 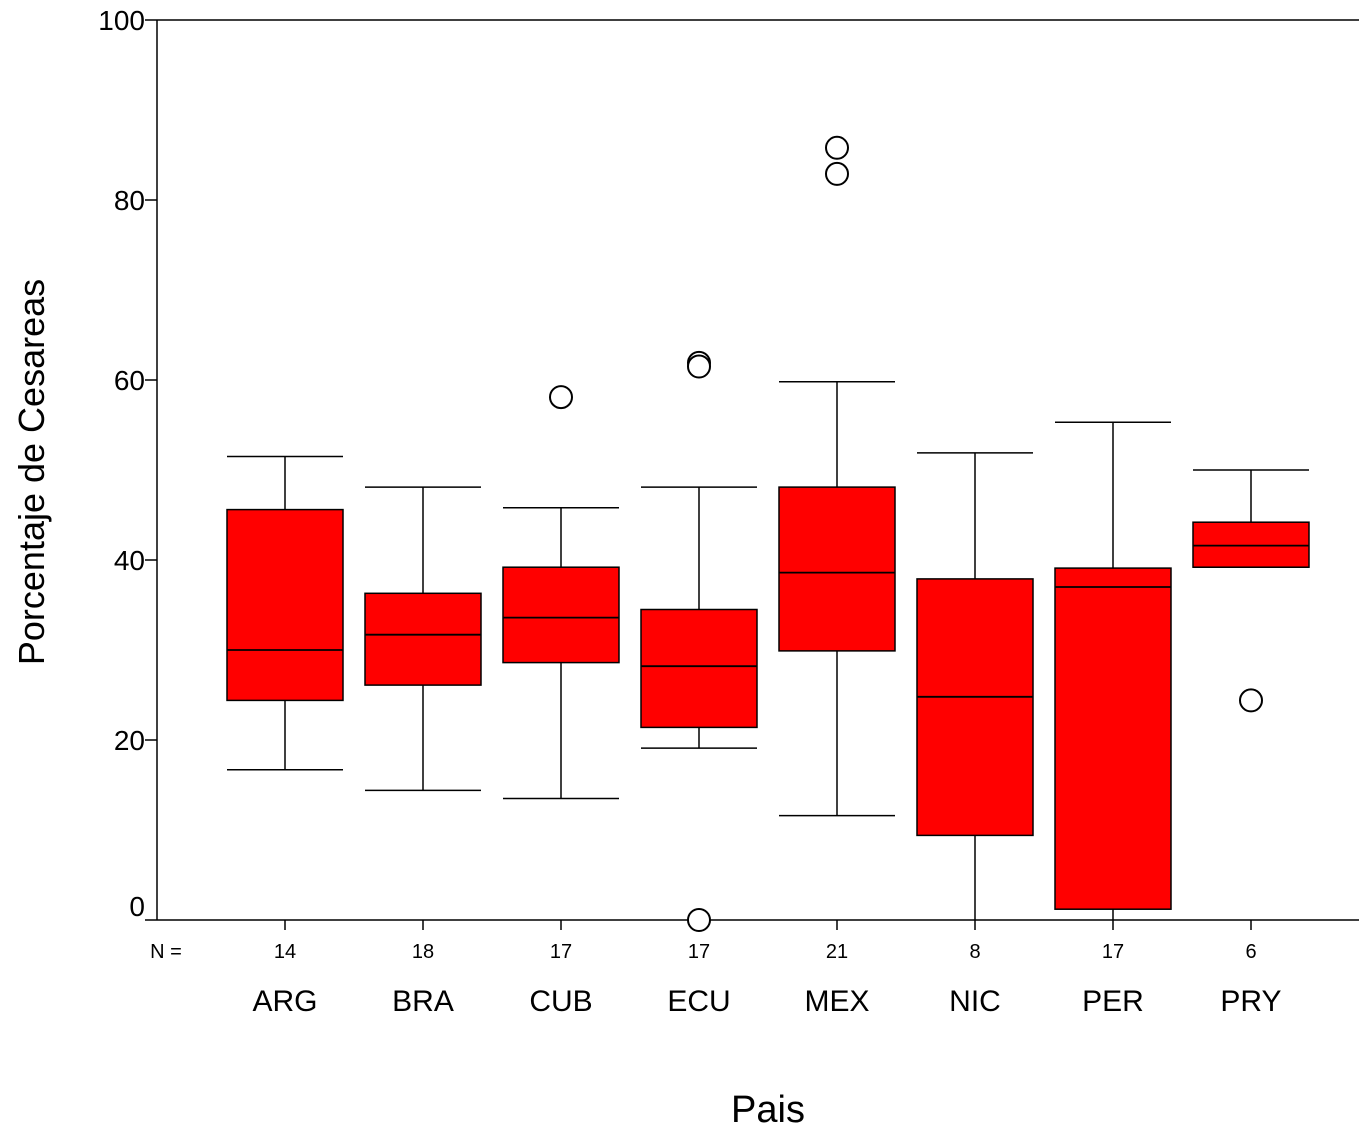 What do you see at coordinates (836, 1001) in the screenshot?
I see `category-label-mex: MEX` at bounding box center [836, 1001].